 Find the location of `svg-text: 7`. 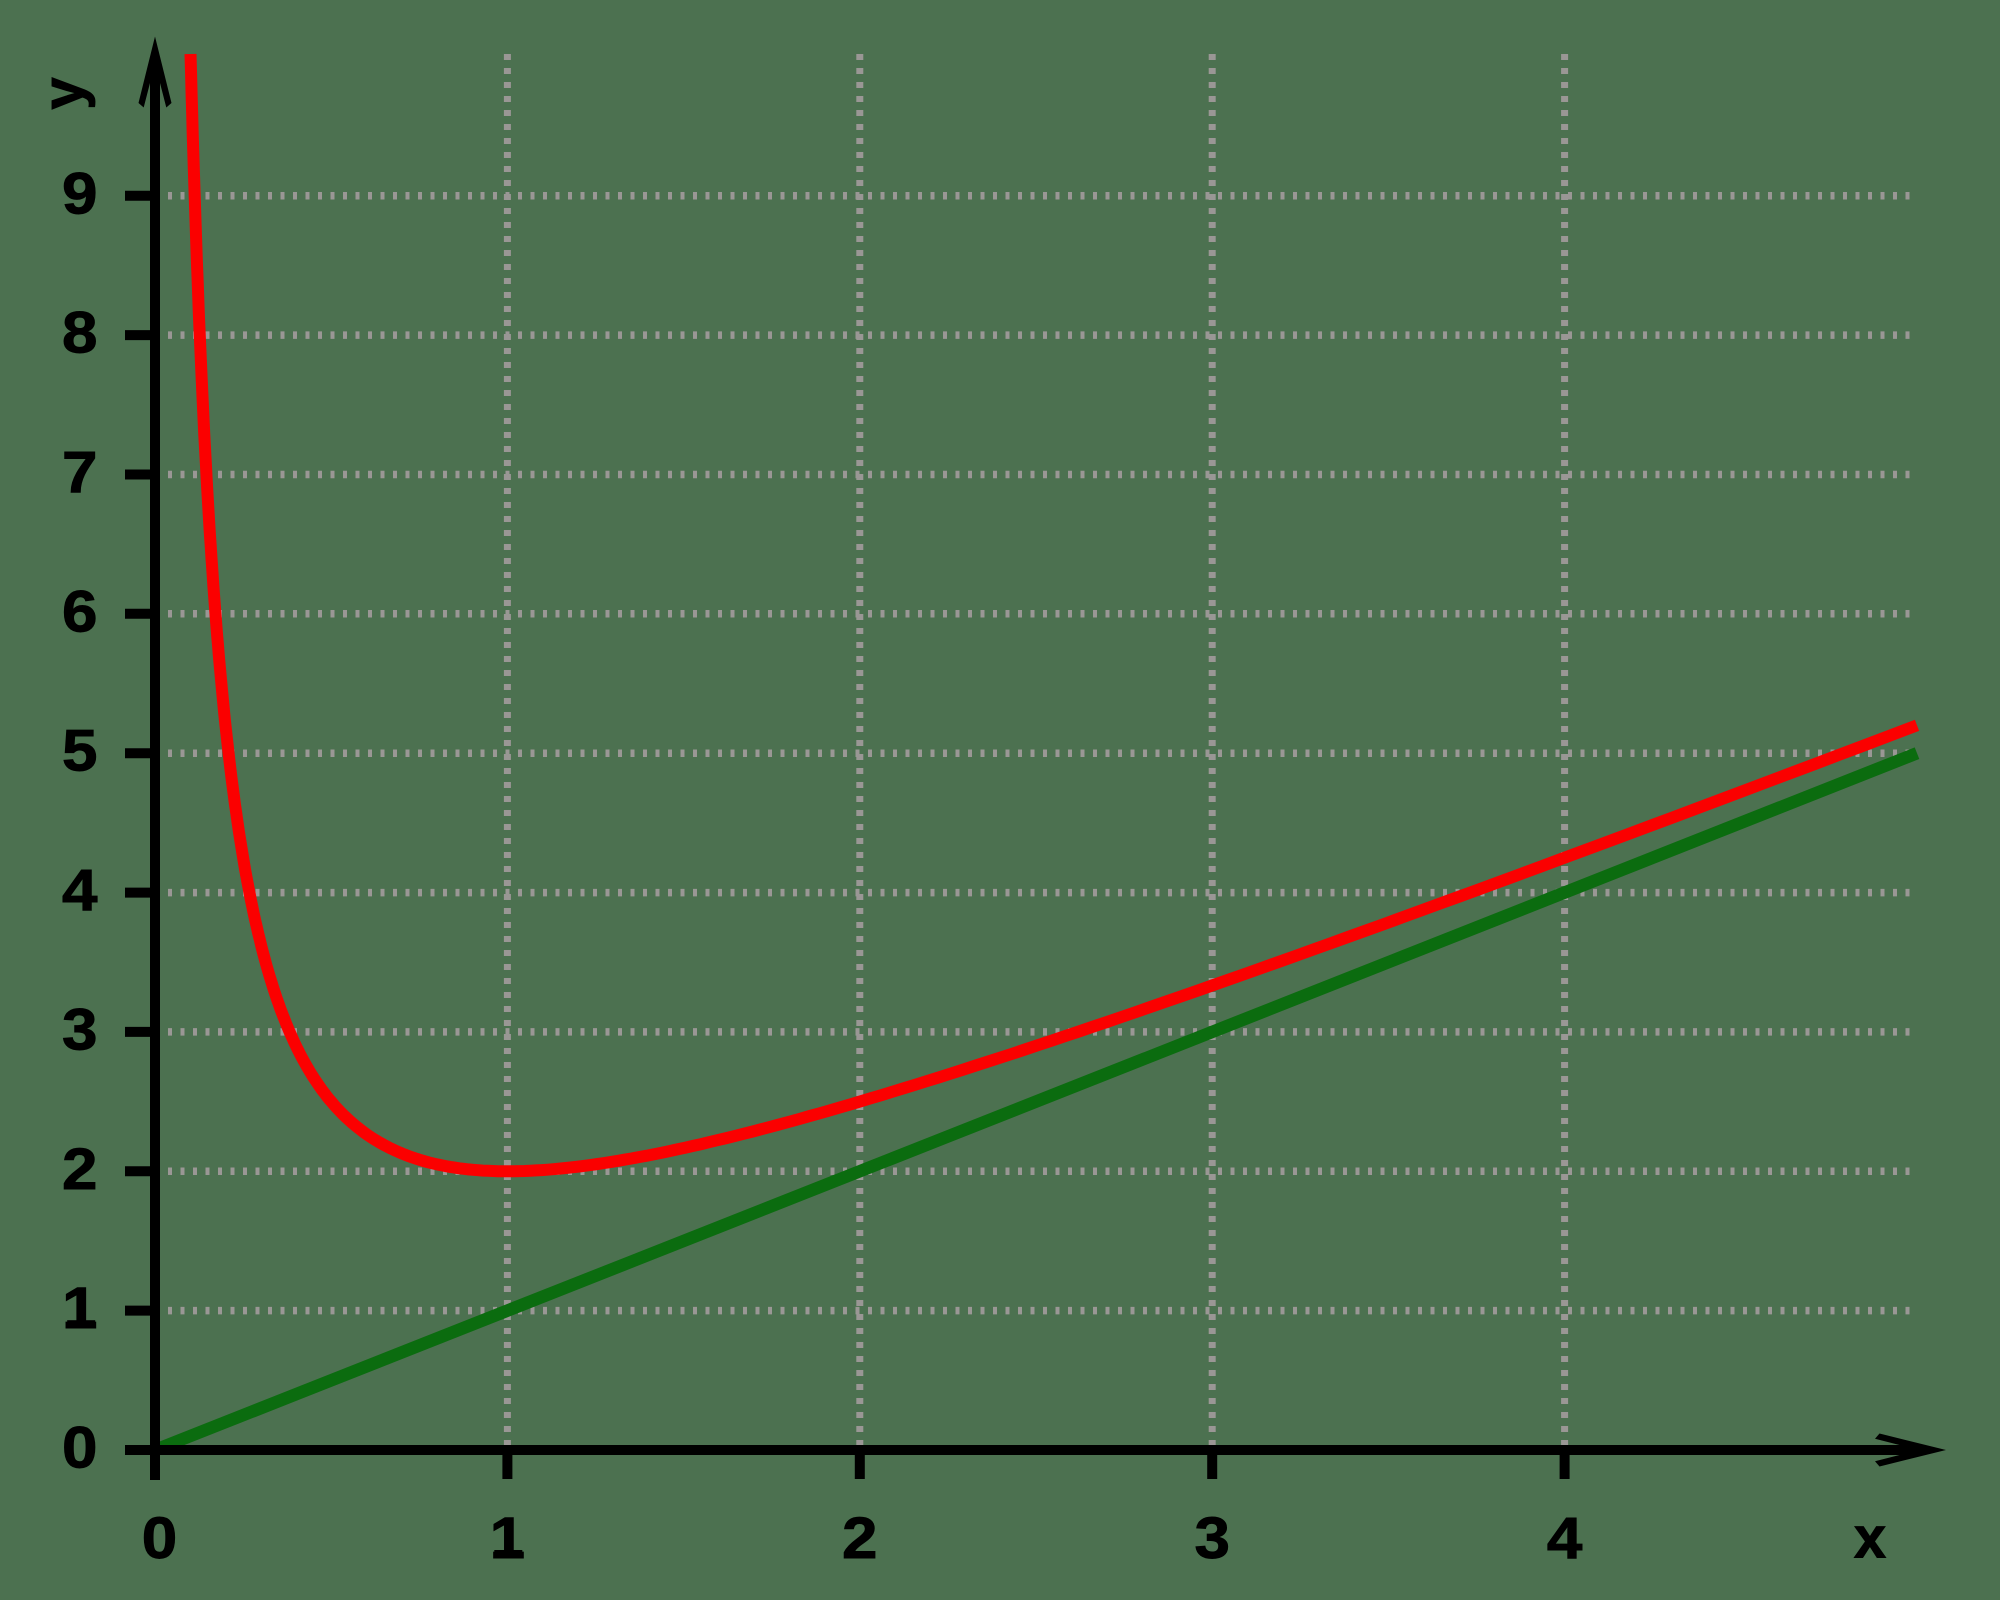

svg-text: 7 is located at coordinates (79, 472).